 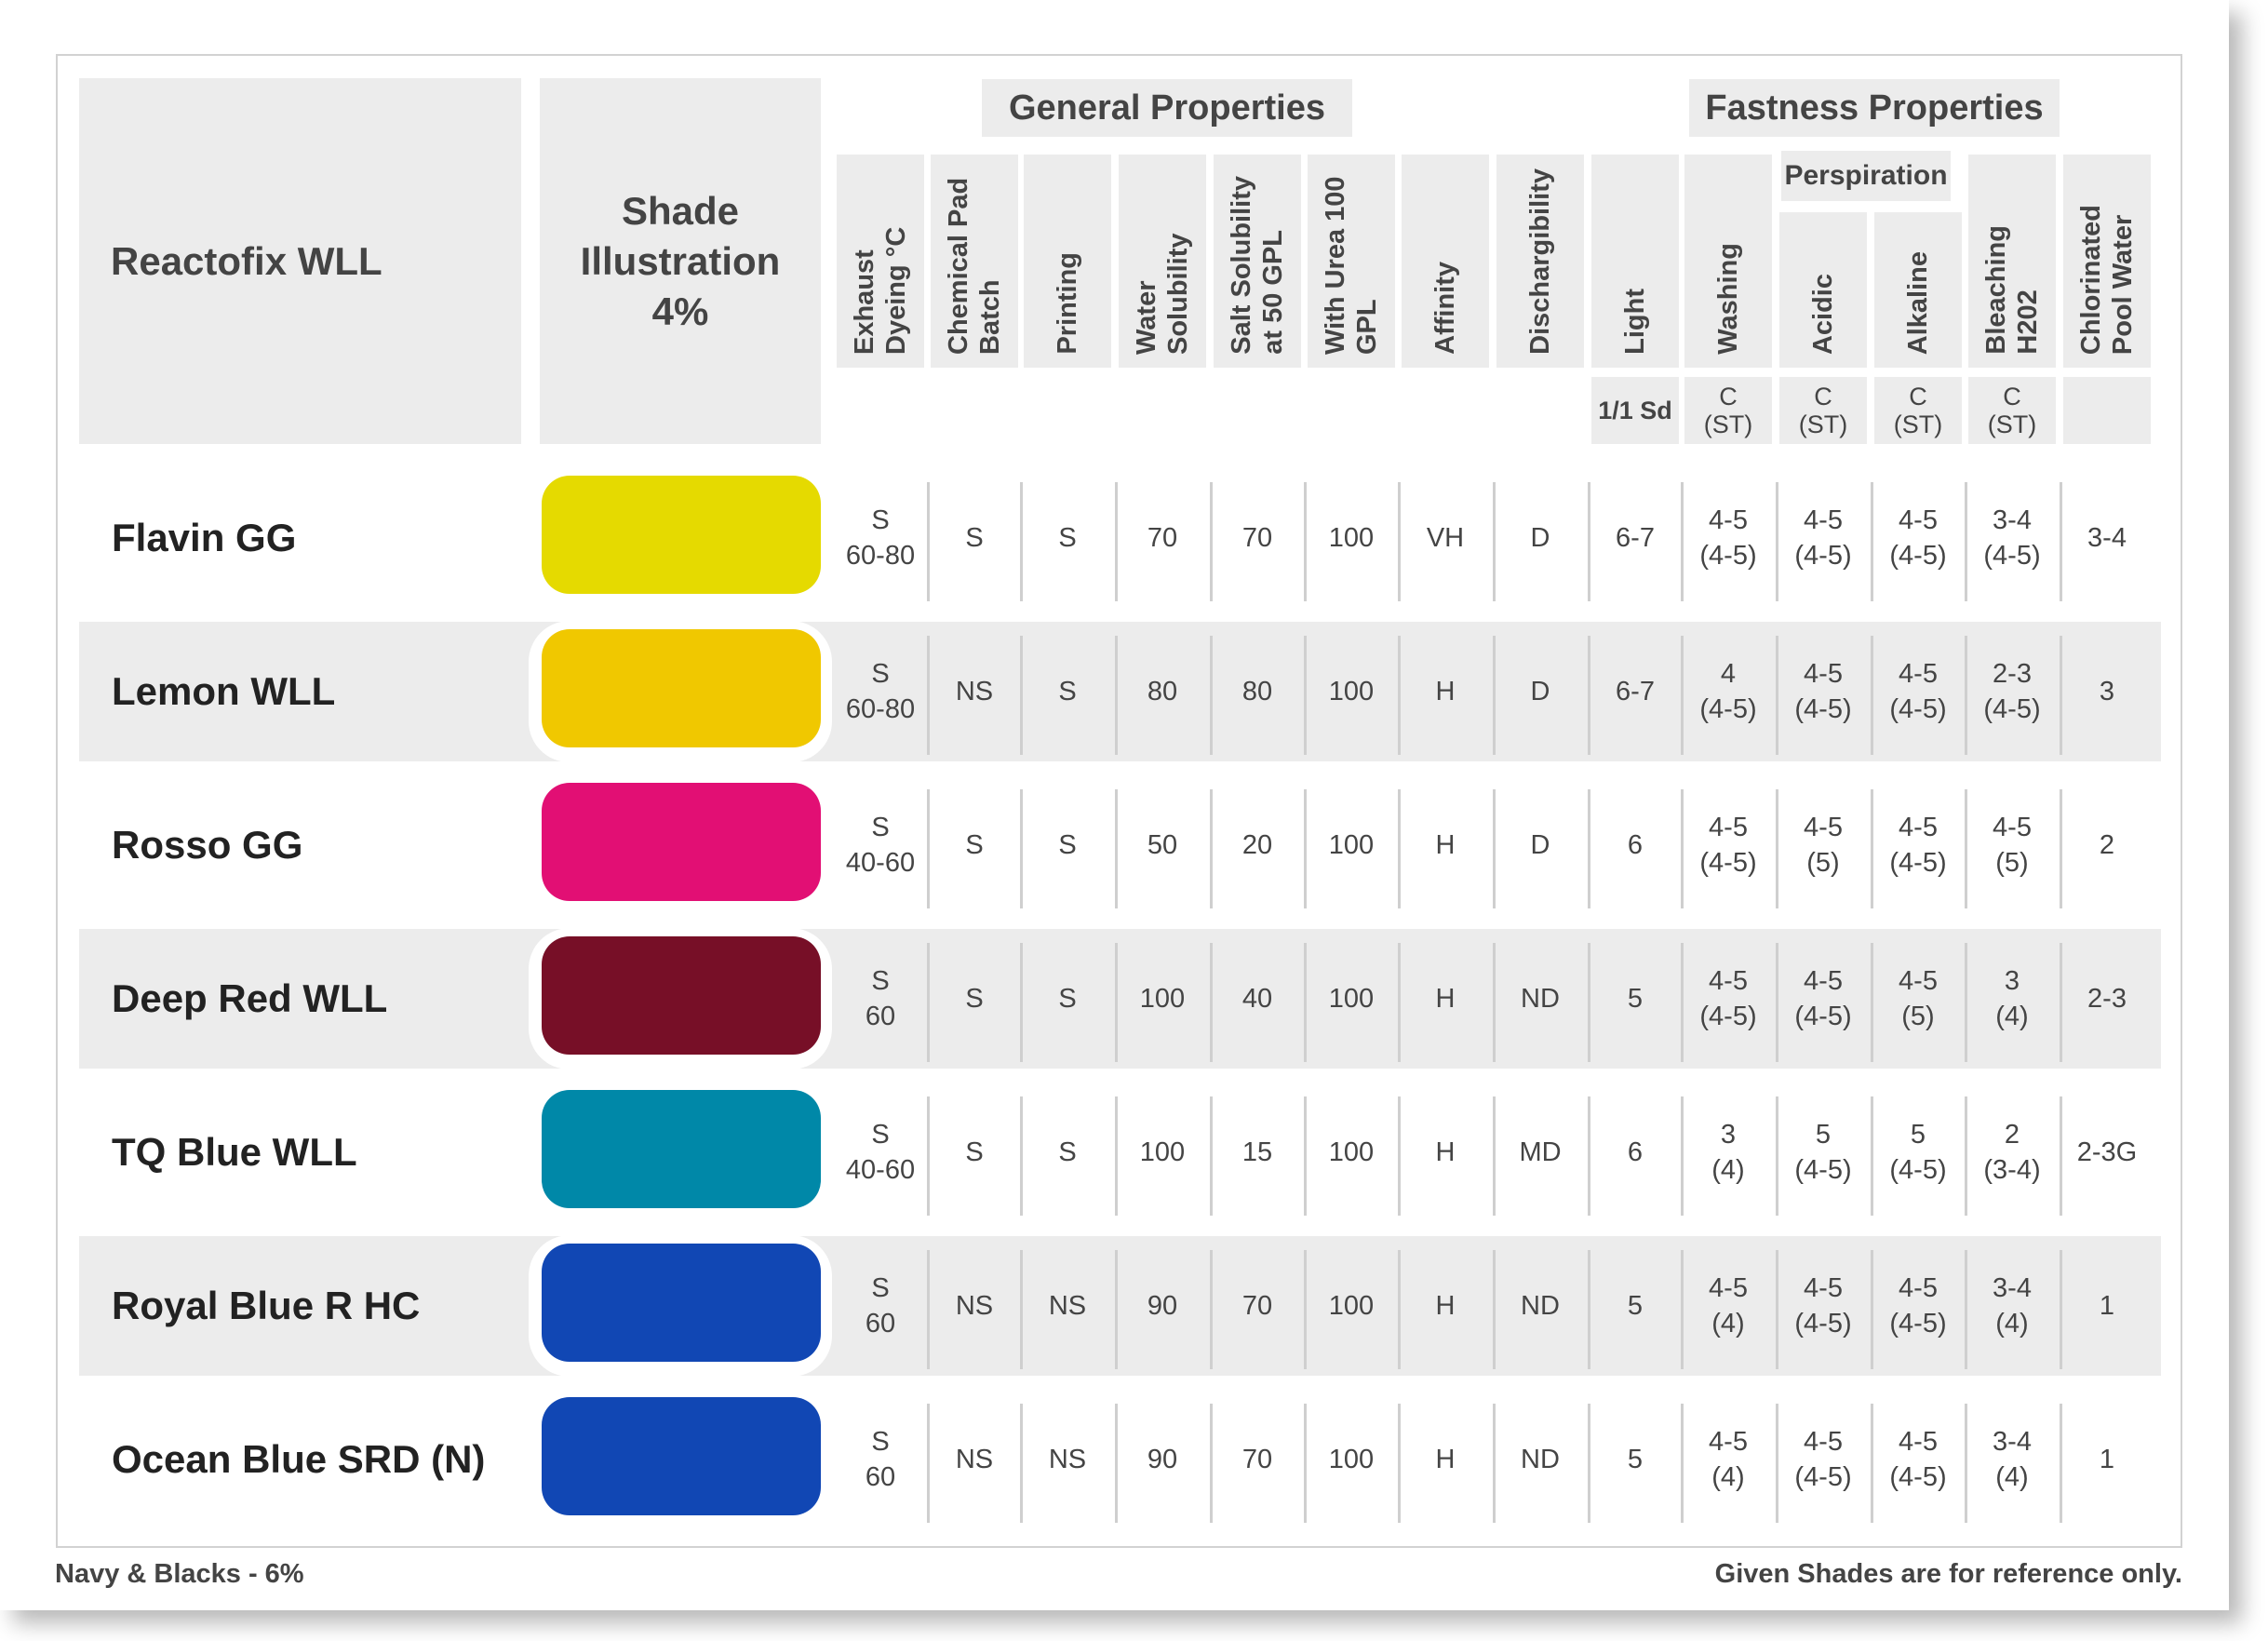 I want to click on row-name-rosso-gg: Rosso GG, so click(x=207, y=845).